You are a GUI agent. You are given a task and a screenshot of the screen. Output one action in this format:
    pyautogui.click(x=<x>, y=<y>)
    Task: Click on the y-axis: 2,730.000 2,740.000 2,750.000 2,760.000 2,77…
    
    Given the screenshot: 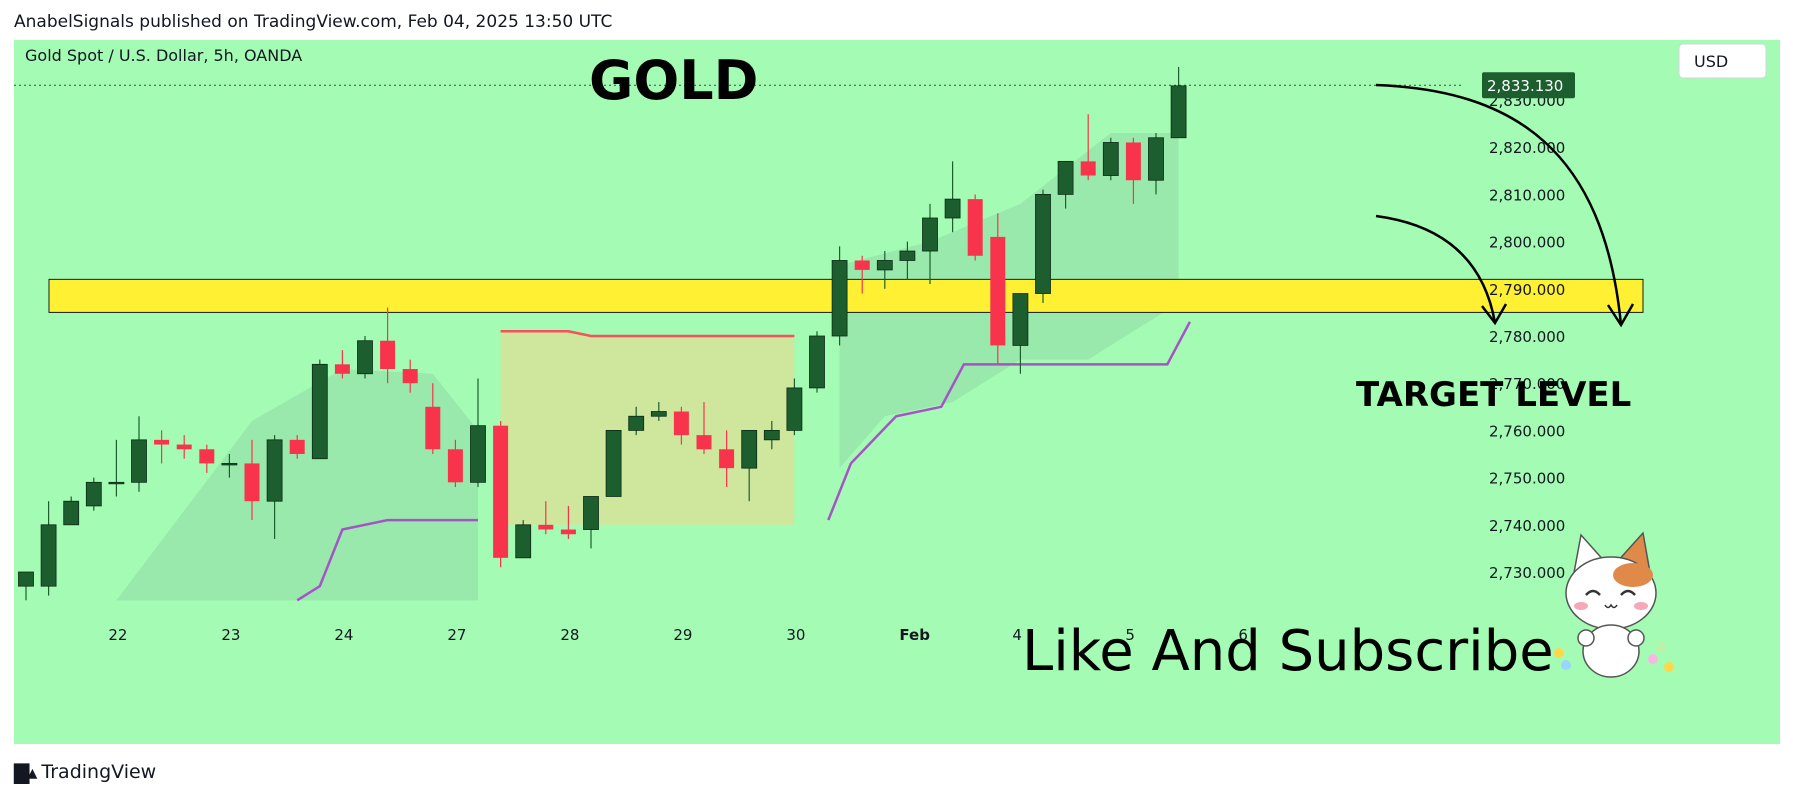 What is the action you would take?
    pyautogui.click(x=1528, y=327)
    